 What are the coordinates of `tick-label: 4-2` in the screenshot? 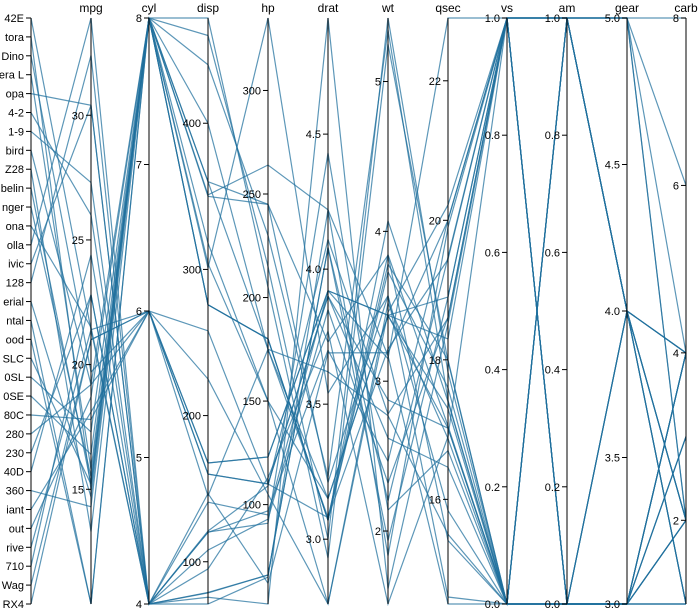 It's located at (16, 114).